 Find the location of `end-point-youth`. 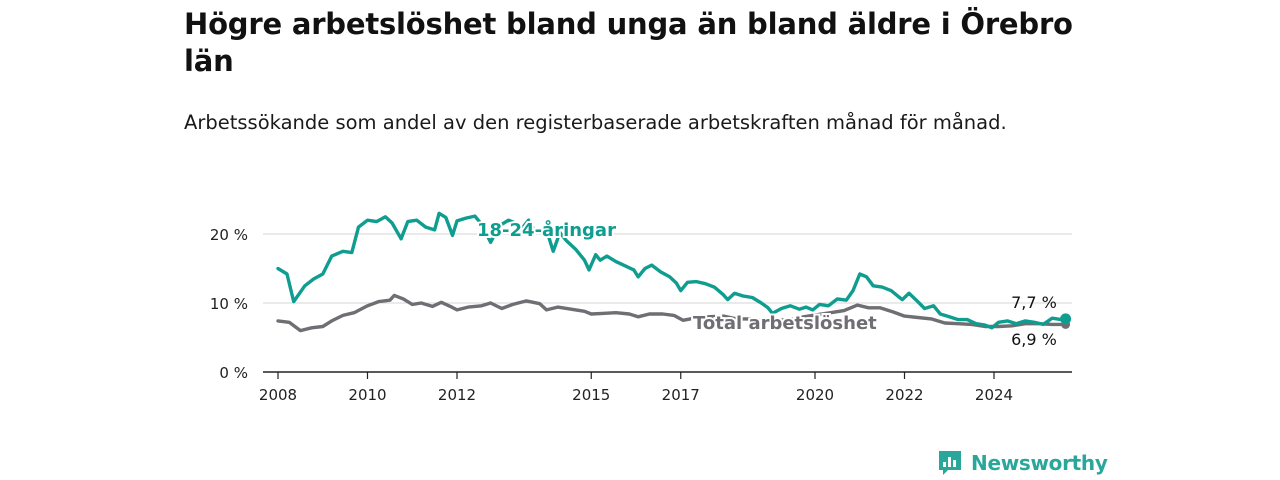

end-point-youth is located at coordinates (1066, 319).